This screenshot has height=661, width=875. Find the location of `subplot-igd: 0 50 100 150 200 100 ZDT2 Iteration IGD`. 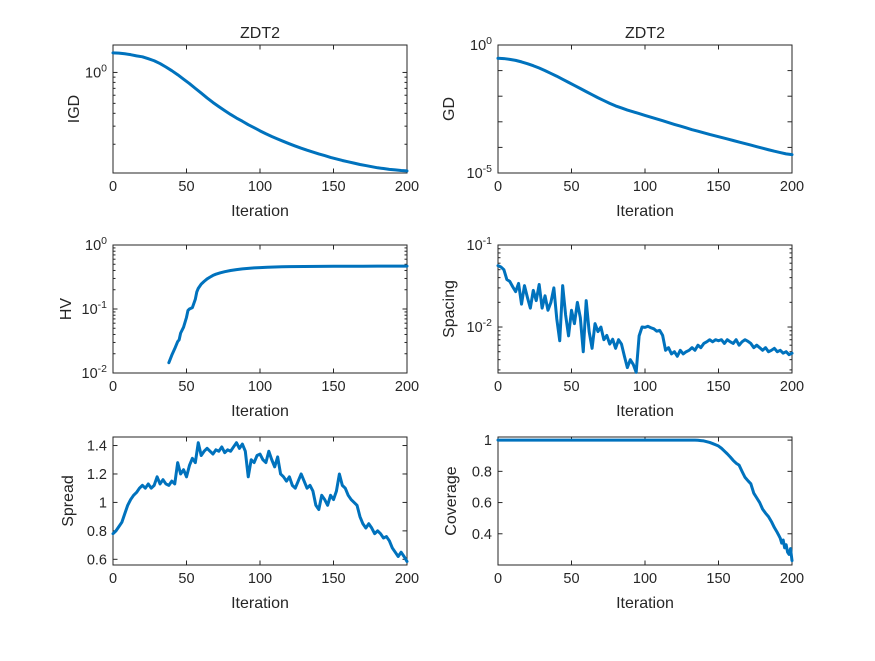

subplot-igd: 0 50 100 150 200 100 ZDT2 Iteration IGD is located at coordinates (242, 122).